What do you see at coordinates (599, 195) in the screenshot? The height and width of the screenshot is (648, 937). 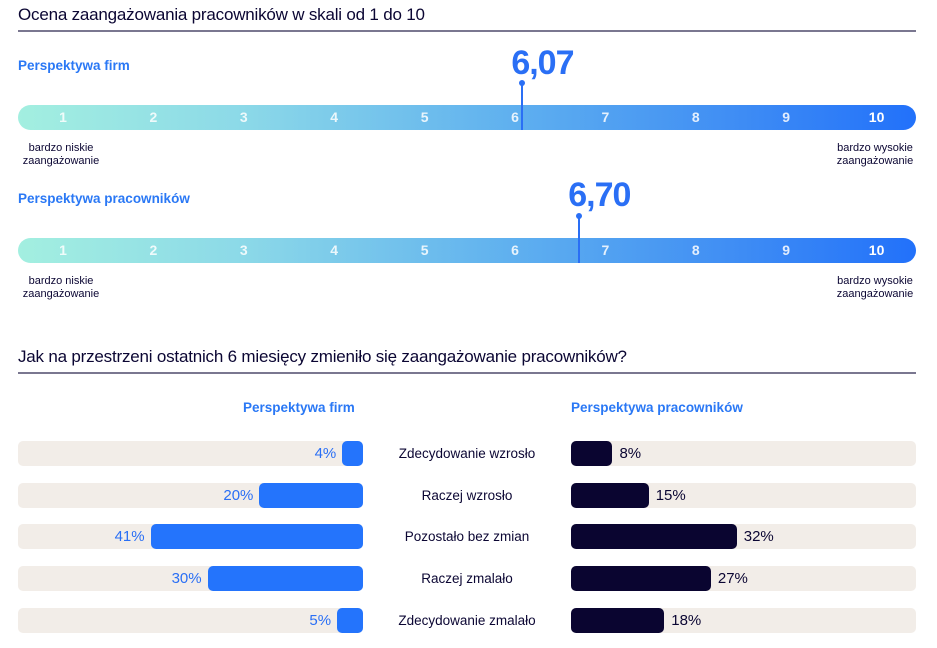 I see `value-label: 6,70` at bounding box center [599, 195].